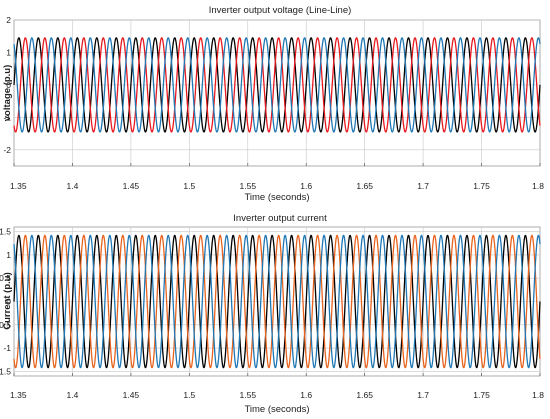  I want to click on current-y-tick-label: 0.5, so click(5, 278).